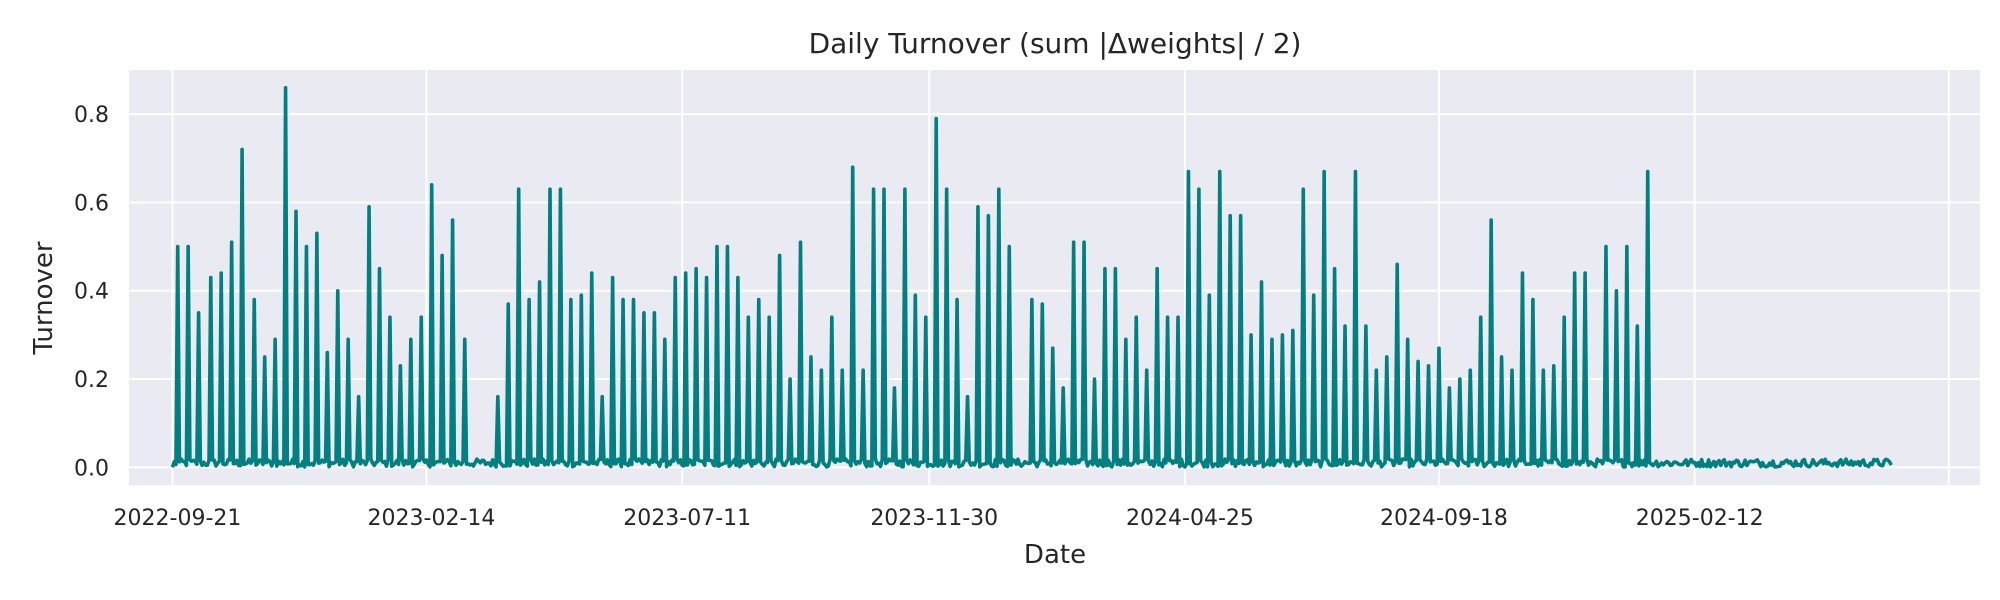 This screenshot has width=2000, height=600. Describe the element at coordinates (91, 380) in the screenshot. I see `y-tick-label: 0.2` at that location.